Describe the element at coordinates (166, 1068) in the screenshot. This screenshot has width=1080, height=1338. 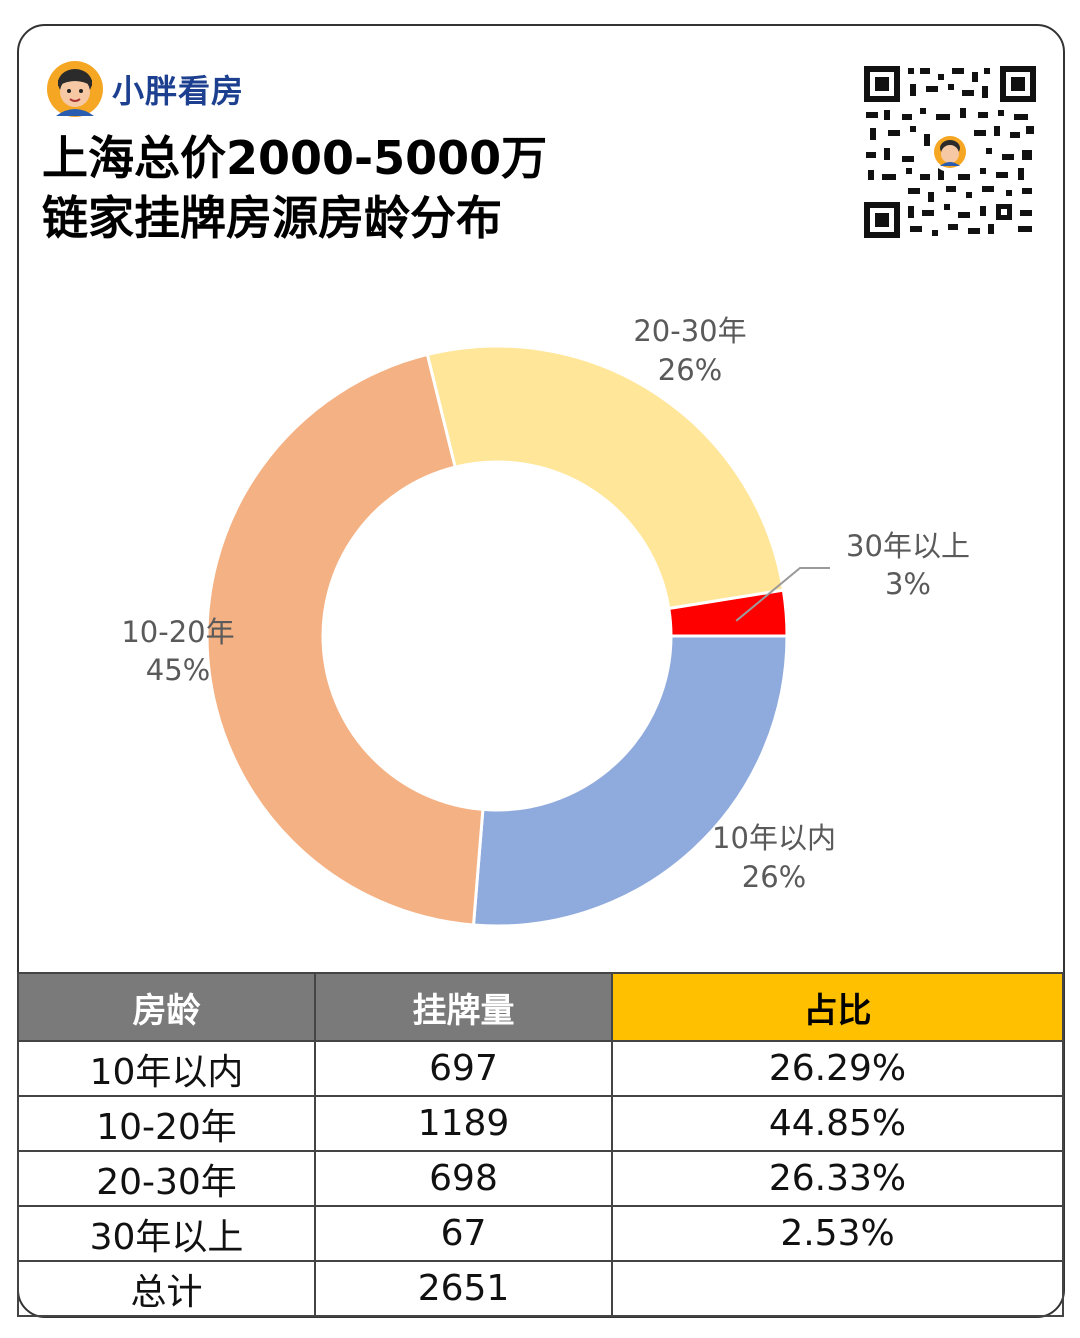
I see `cell-age: 10年以内` at that location.